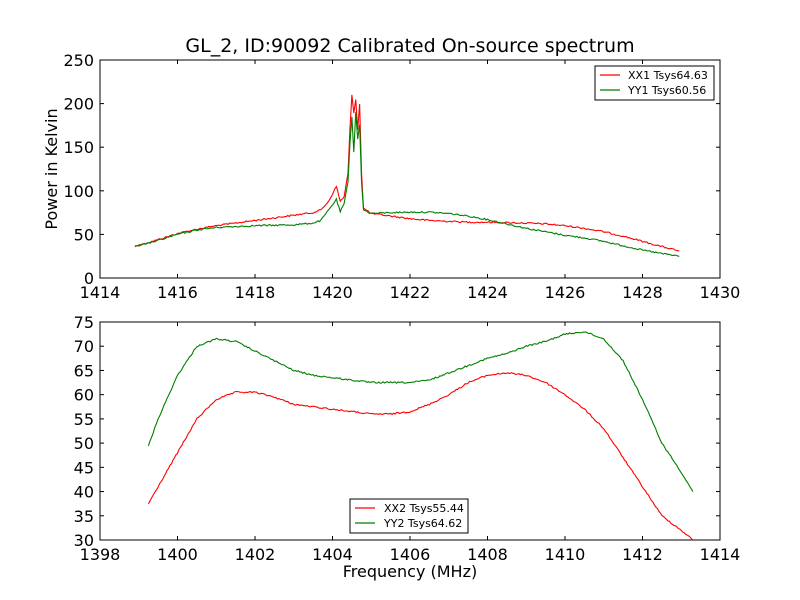 The width and height of the screenshot is (800, 600). What do you see at coordinates (78, 191) in the screenshot?
I see `y-tick-label-top: 100` at bounding box center [78, 191].